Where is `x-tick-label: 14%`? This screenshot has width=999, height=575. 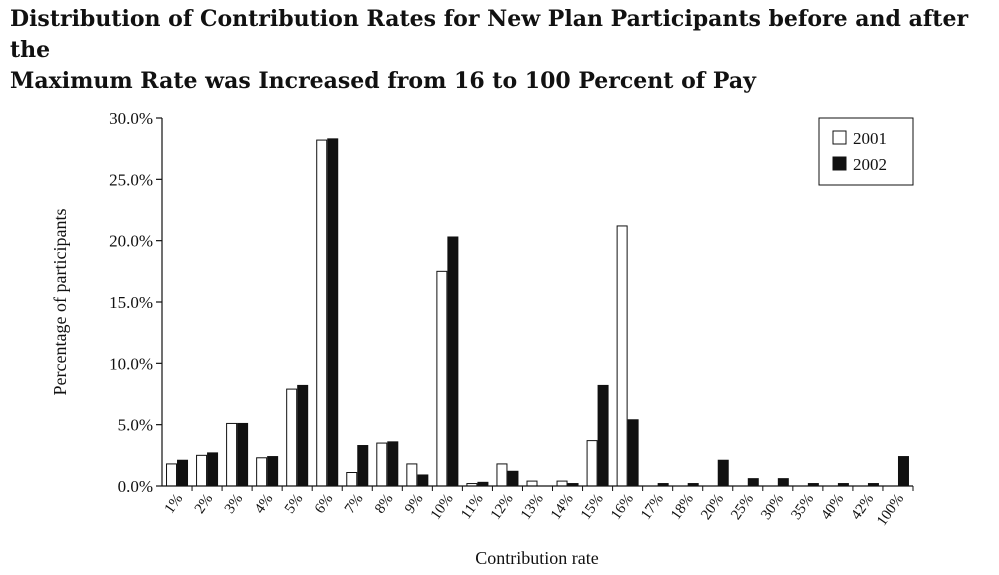
x-tick-label: 14% is located at coordinates (562, 507).